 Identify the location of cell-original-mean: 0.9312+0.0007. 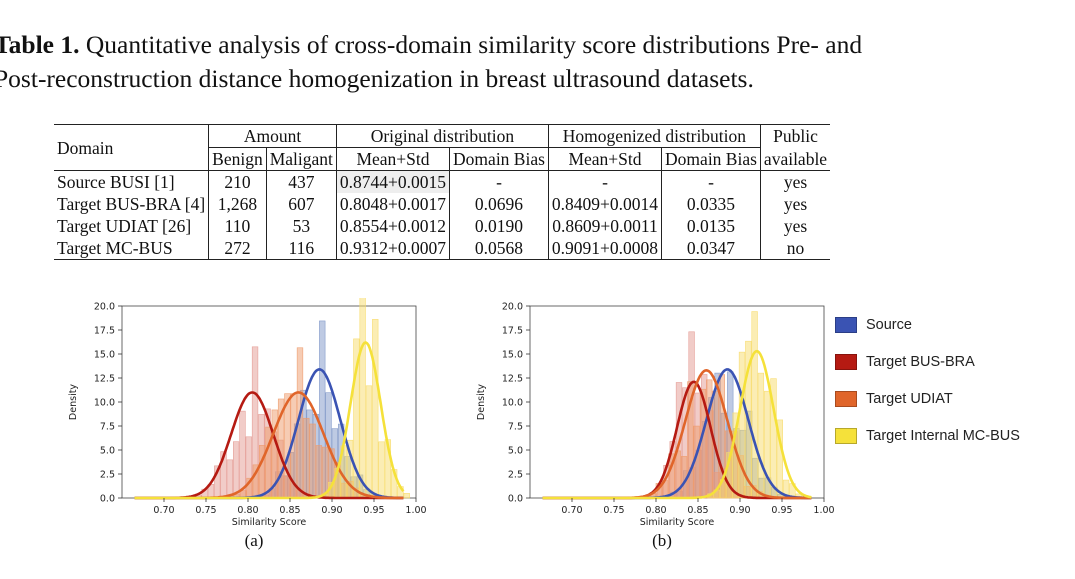
(392, 248).